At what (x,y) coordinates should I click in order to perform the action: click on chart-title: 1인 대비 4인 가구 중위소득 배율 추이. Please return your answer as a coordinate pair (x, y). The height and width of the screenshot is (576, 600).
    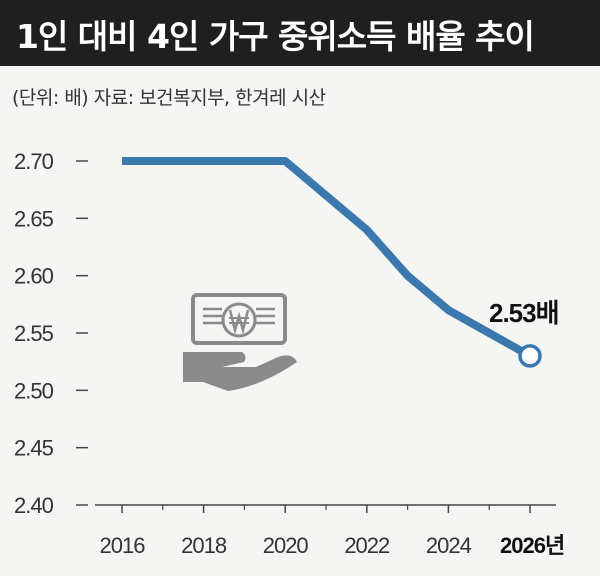
    Looking at the image, I should click on (275, 36).